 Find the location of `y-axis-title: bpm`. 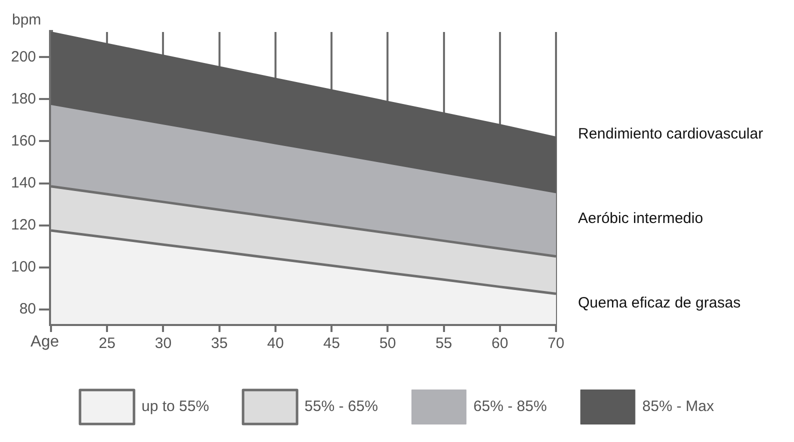

y-axis-title: bpm is located at coordinates (27, 20).